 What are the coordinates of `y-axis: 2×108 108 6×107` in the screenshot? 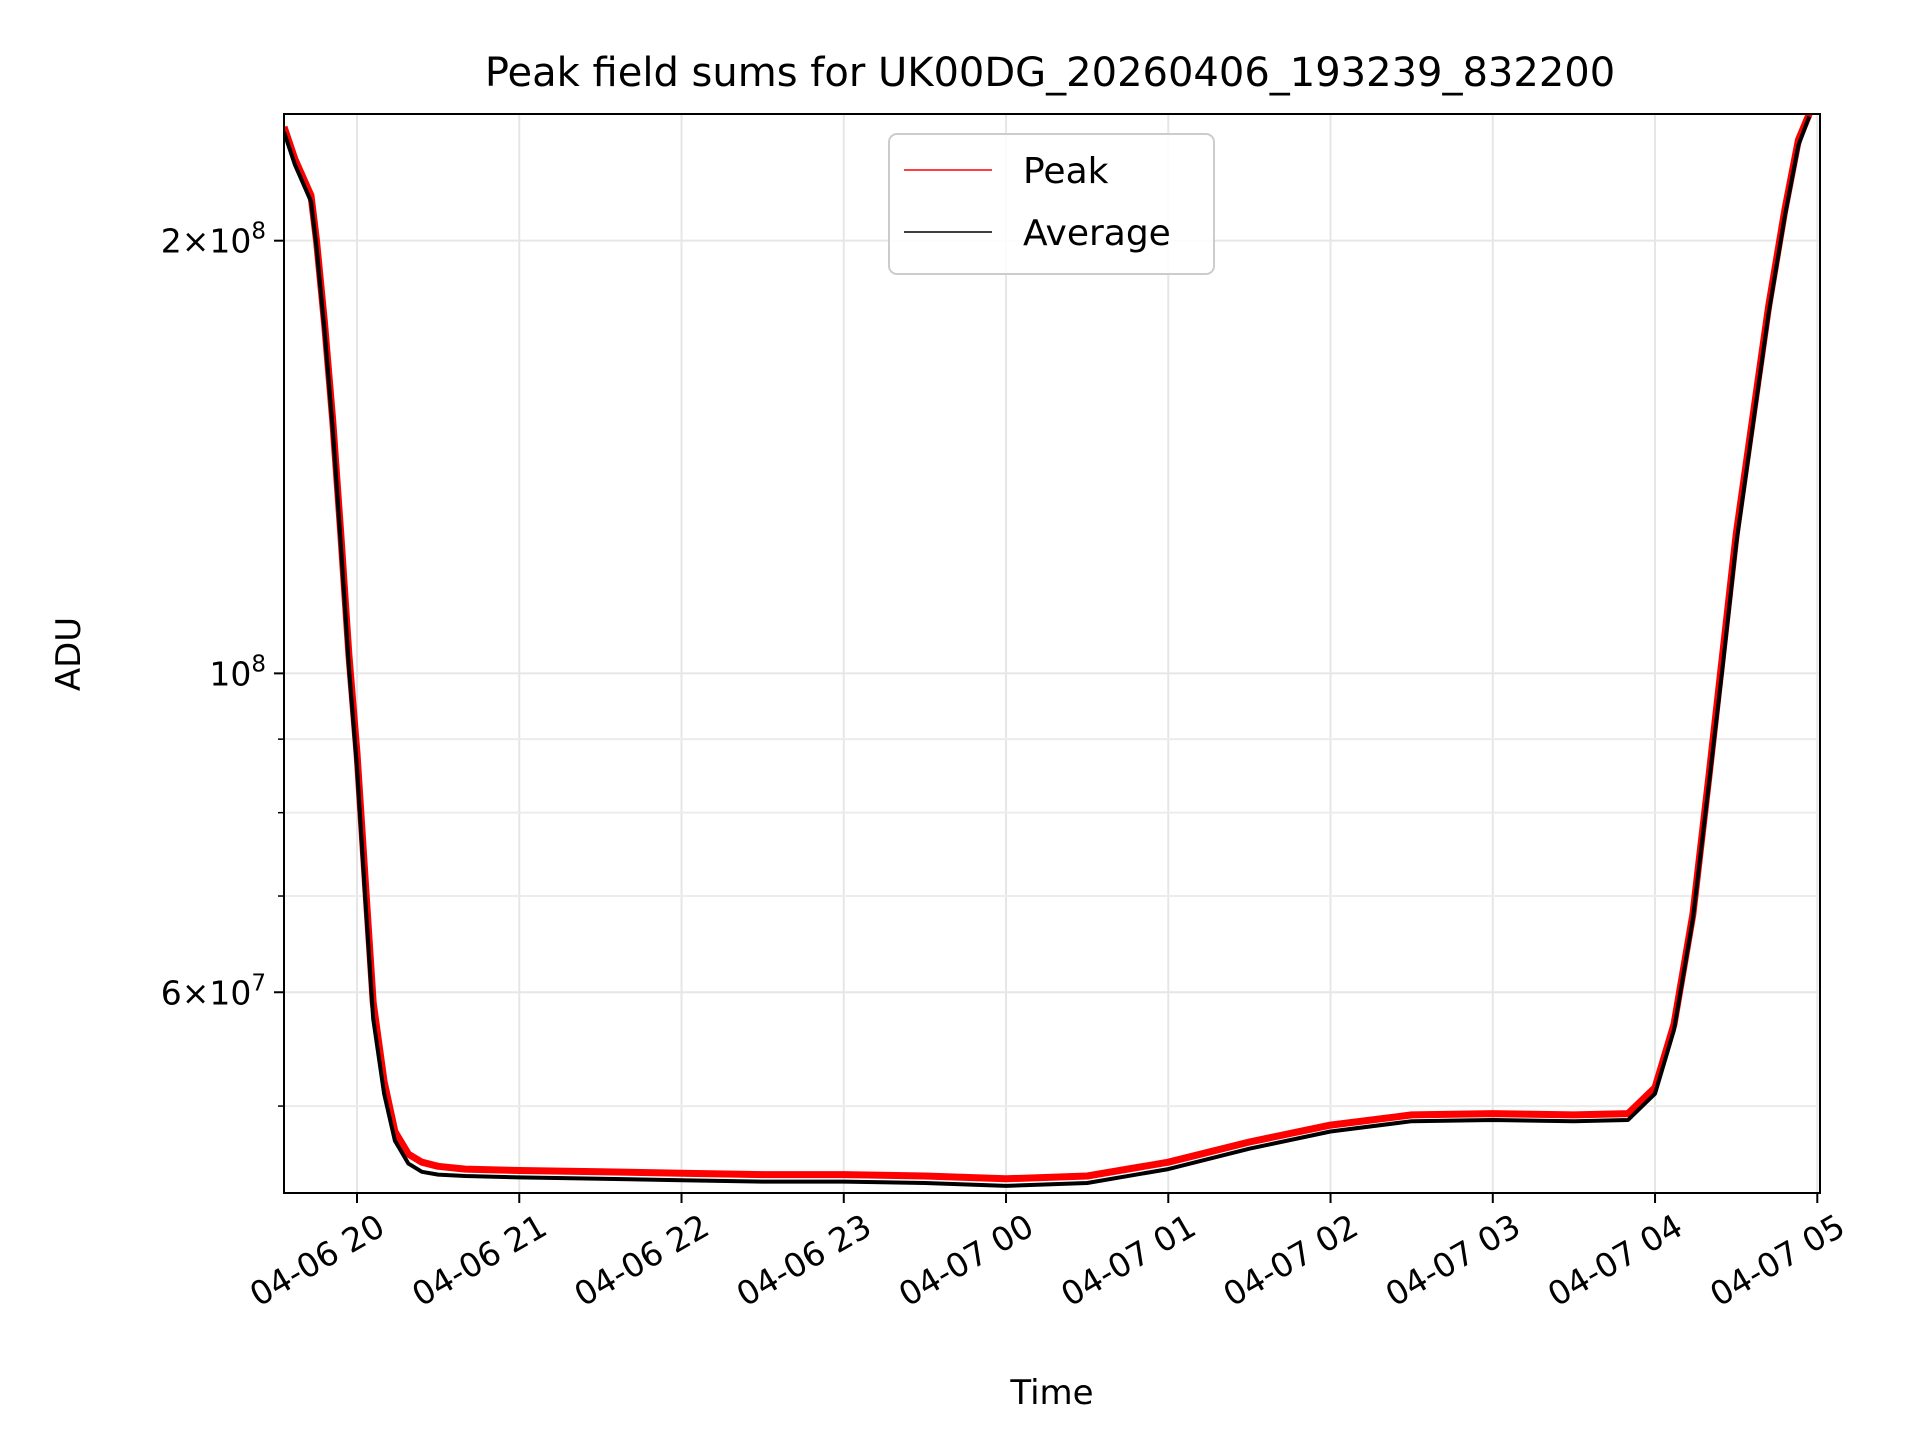 It's located at (222, 663).